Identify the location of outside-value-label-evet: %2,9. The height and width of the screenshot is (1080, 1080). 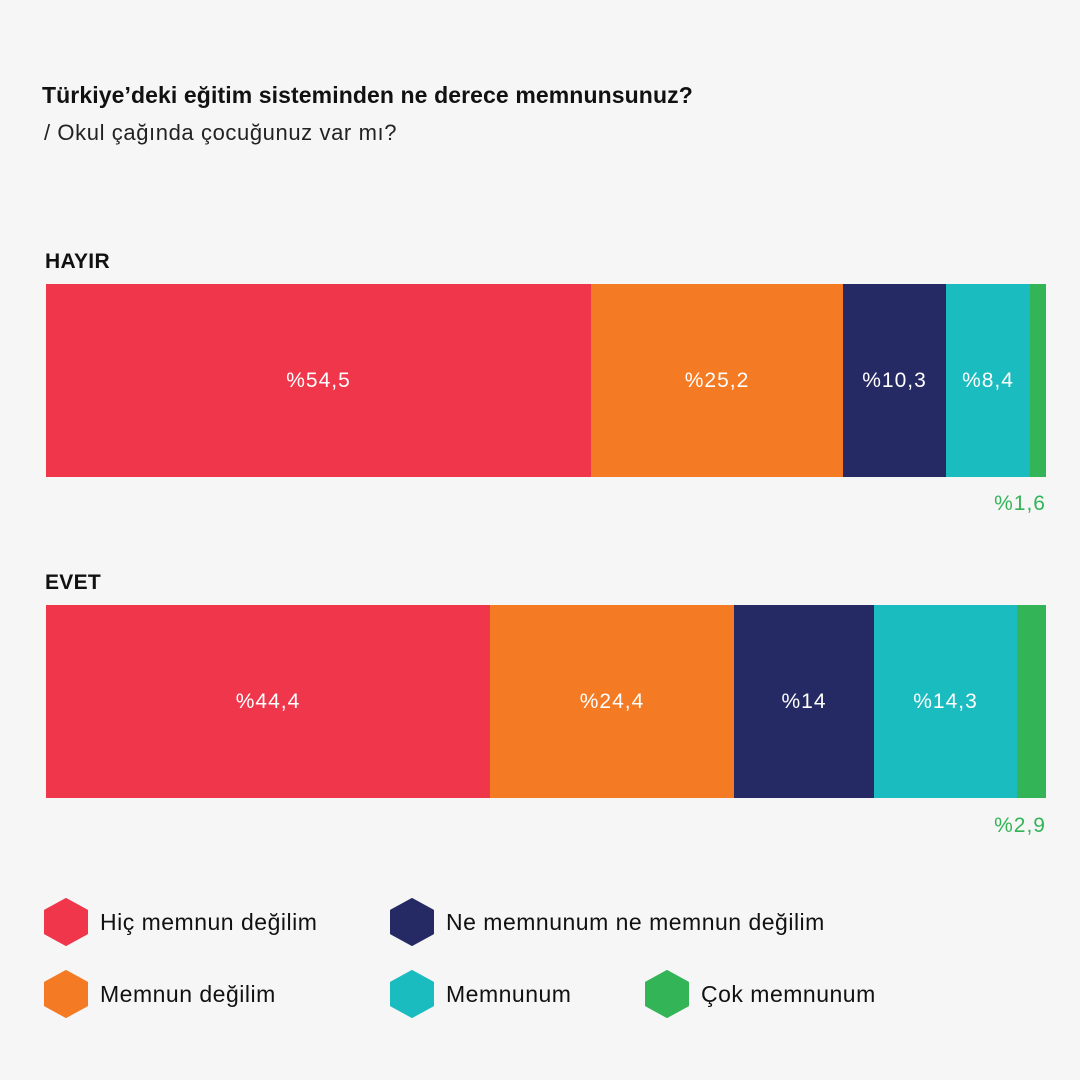
(1020, 825).